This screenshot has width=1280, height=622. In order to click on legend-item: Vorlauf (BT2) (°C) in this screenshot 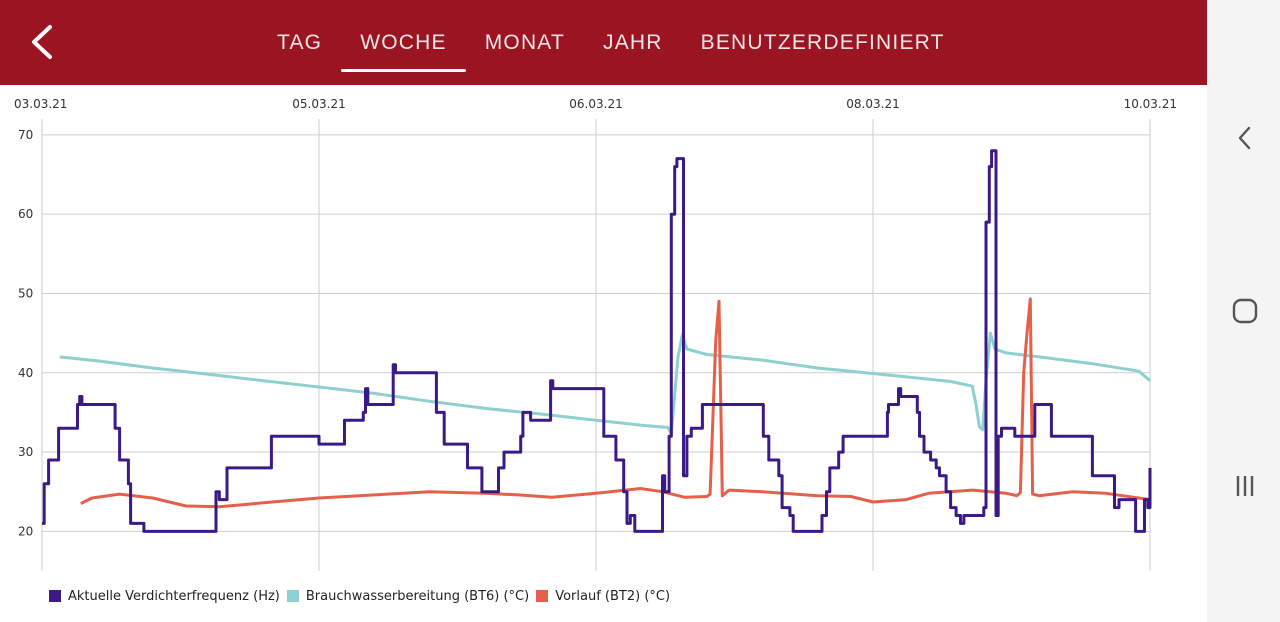, I will do `click(603, 596)`.